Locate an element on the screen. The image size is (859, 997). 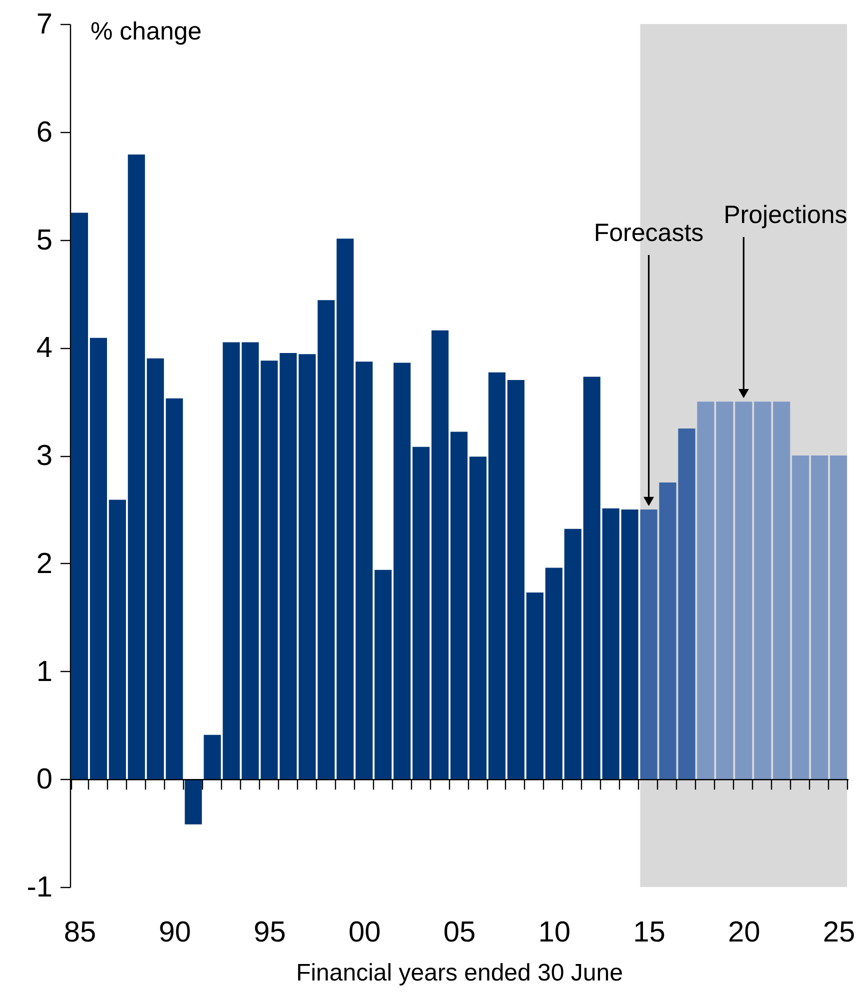
y-tick-label: 3 is located at coordinates (44, 456).